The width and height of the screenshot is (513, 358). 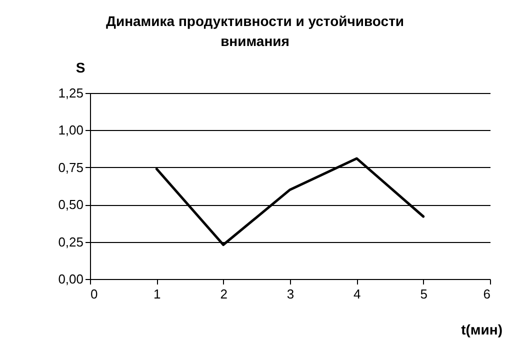 What do you see at coordinates (224, 294) in the screenshot?
I see `x-tick-label: 2` at bounding box center [224, 294].